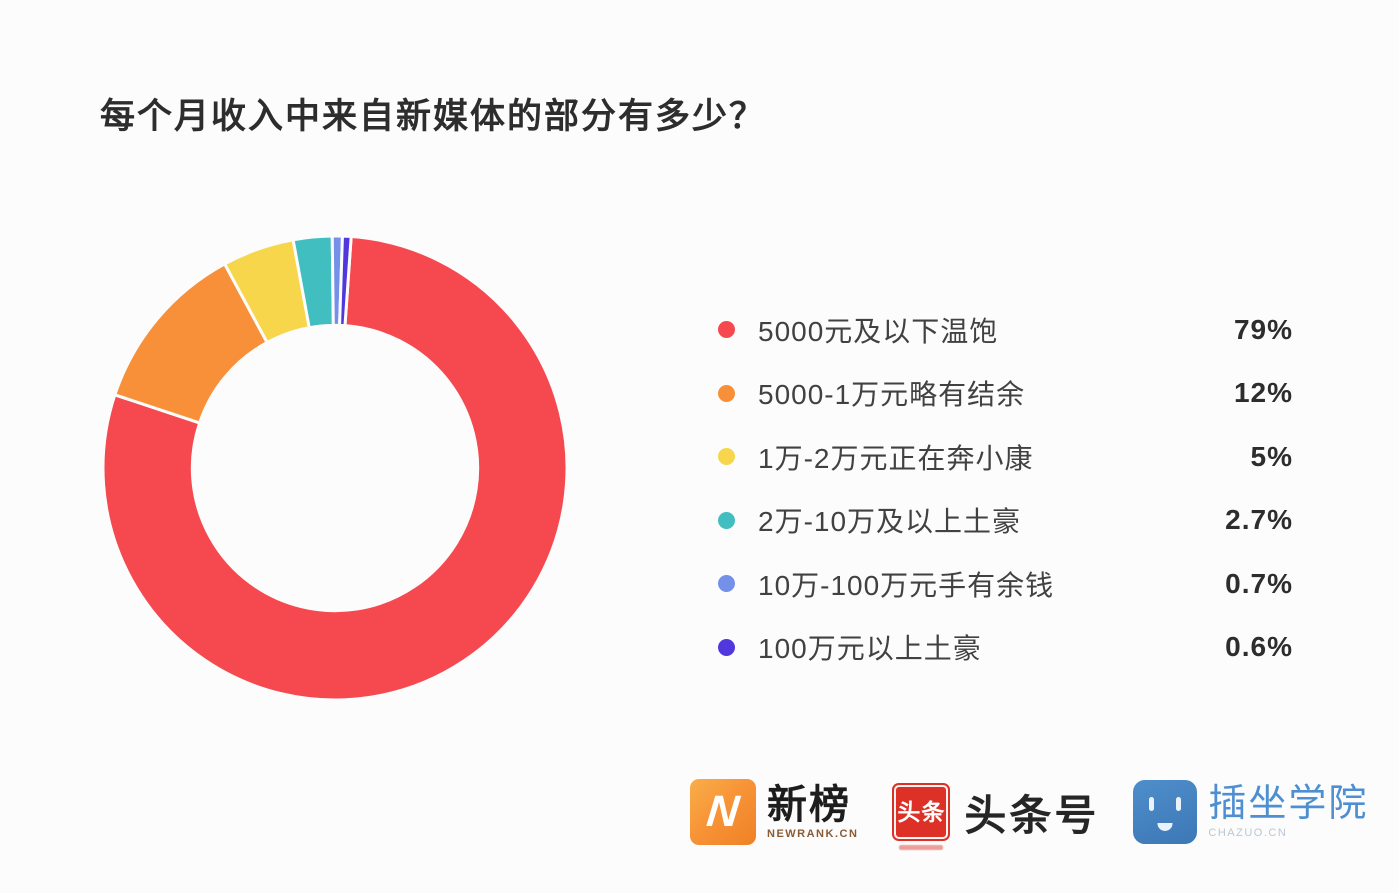 The width and height of the screenshot is (1399, 893). Describe the element at coordinates (809, 805) in the screenshot. I see `newrank-brand-name: 新榜` at that location.